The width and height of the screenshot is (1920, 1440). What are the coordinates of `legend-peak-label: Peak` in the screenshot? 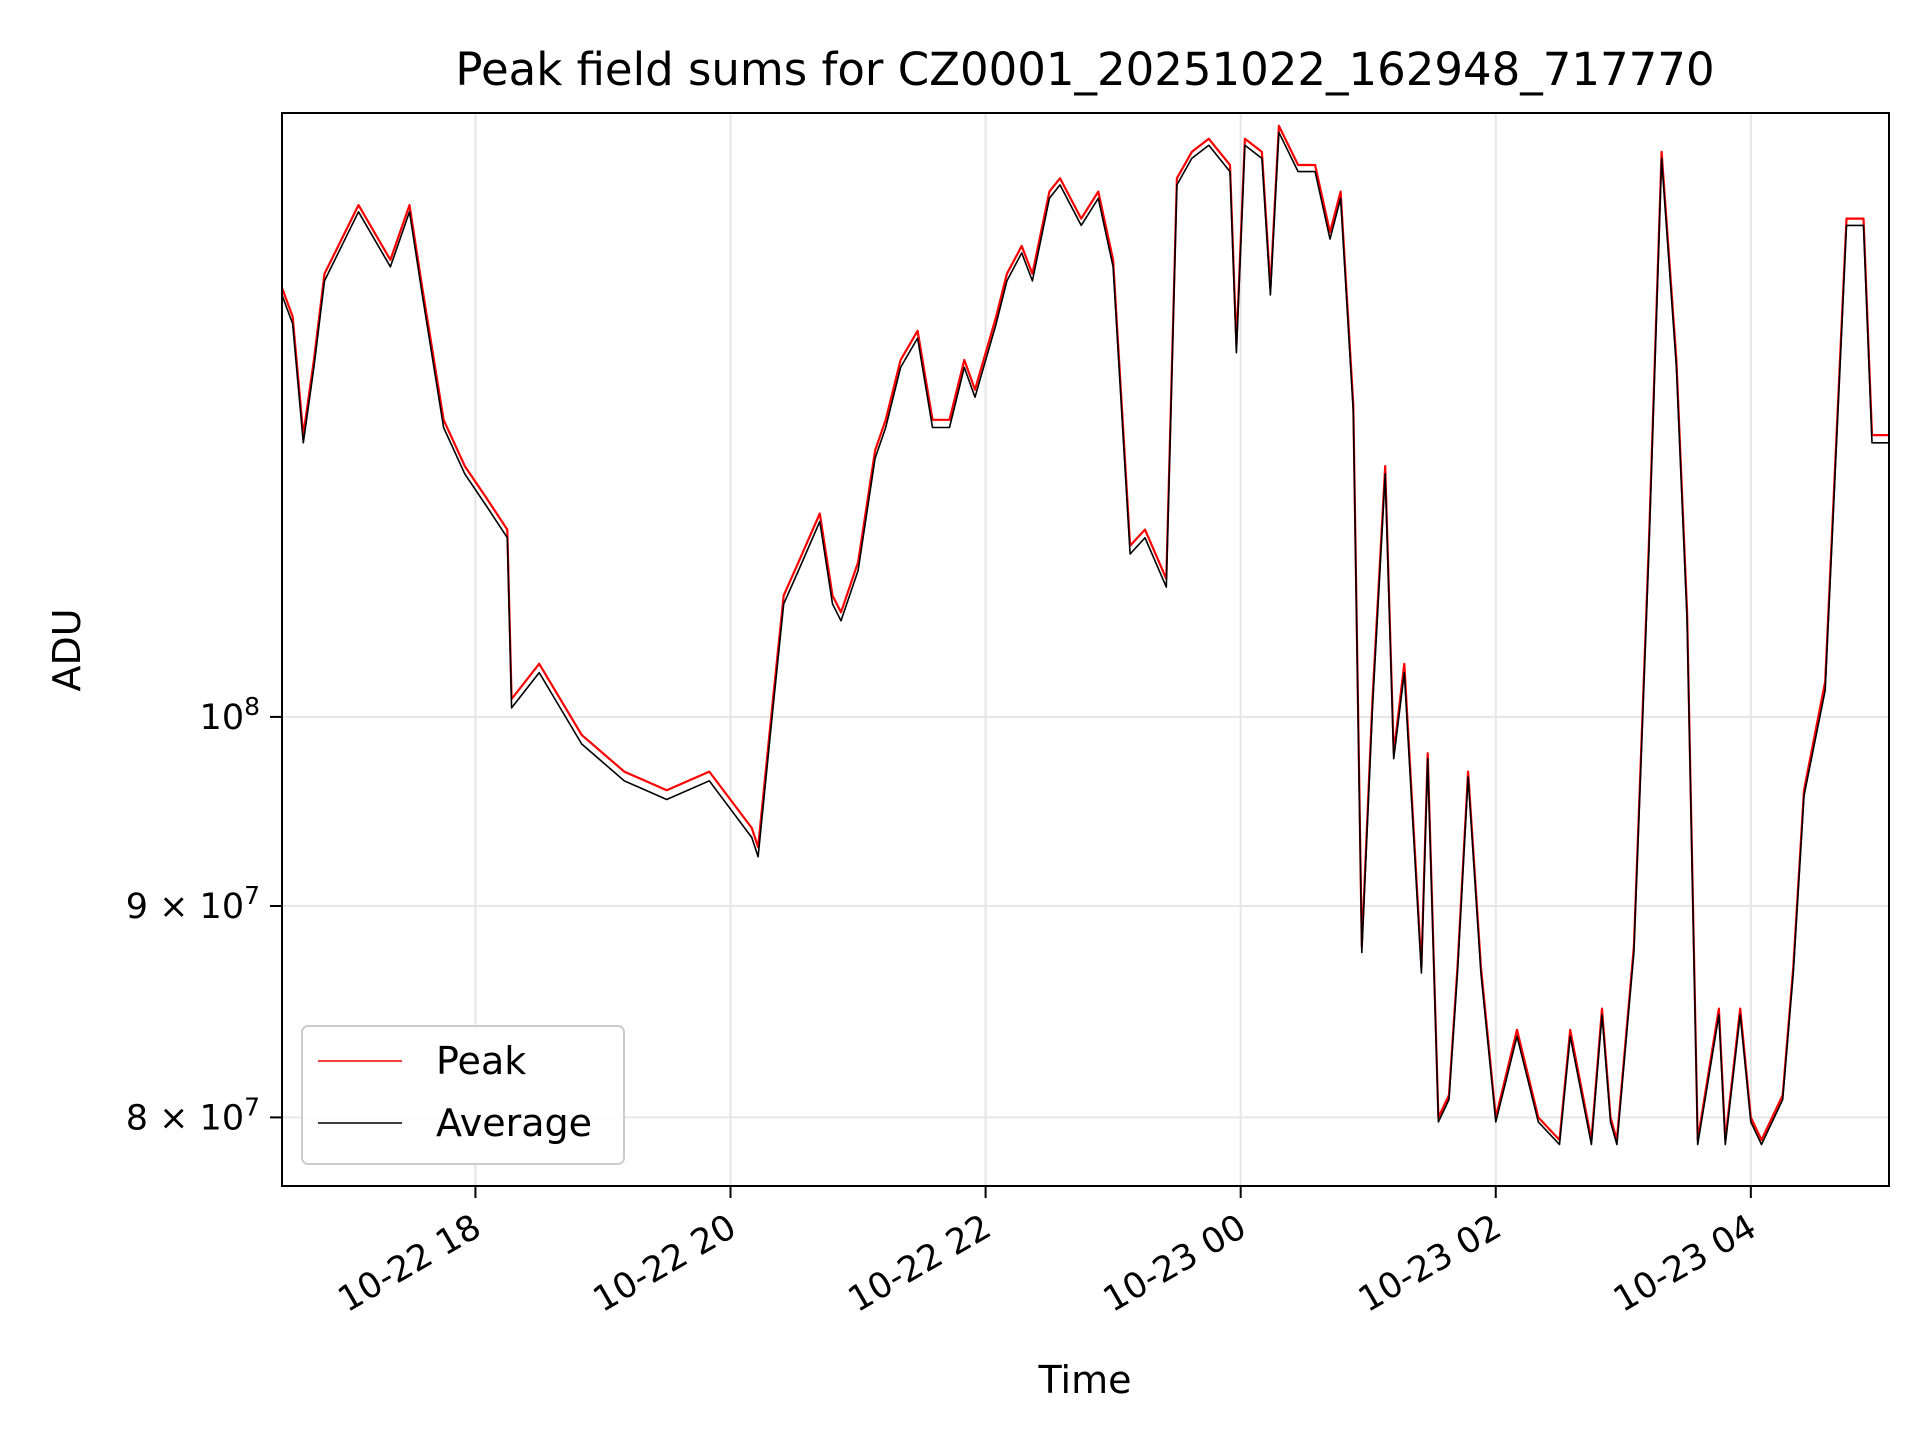 It's located at (481, 1061).